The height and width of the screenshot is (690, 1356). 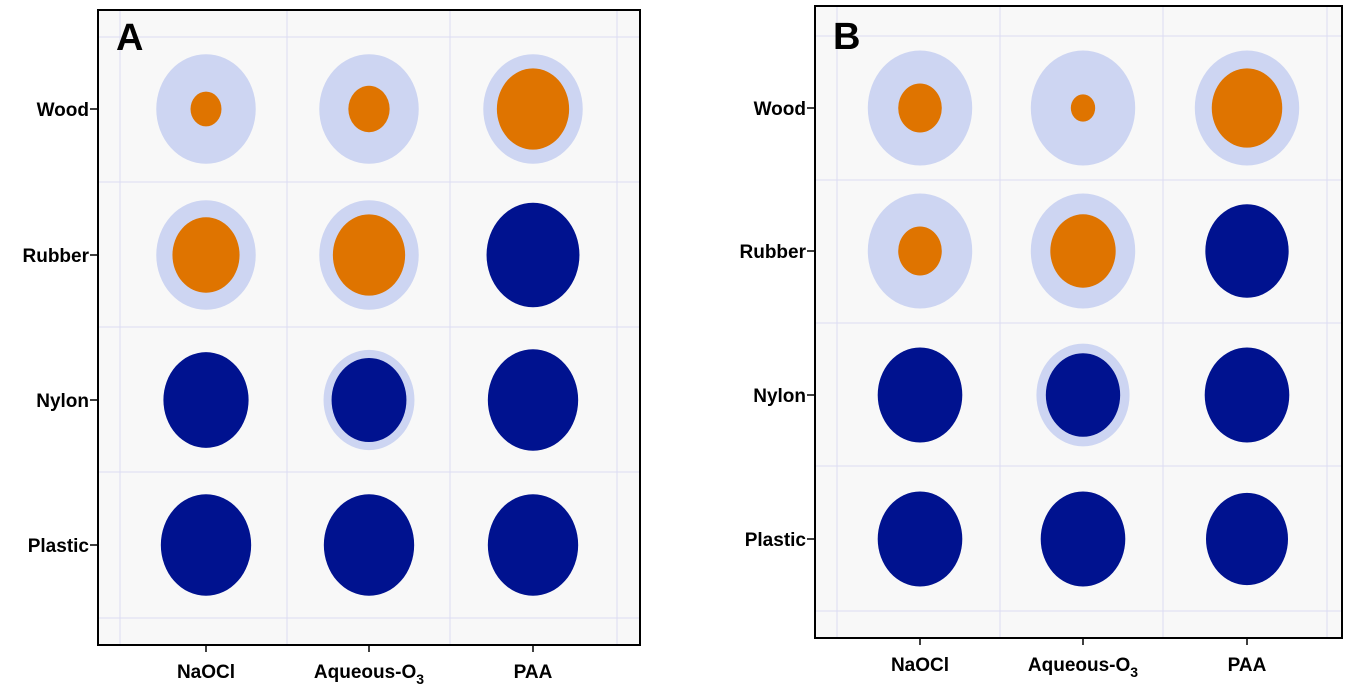 I want to click on panel-label: A, so click(x=129, y=38).